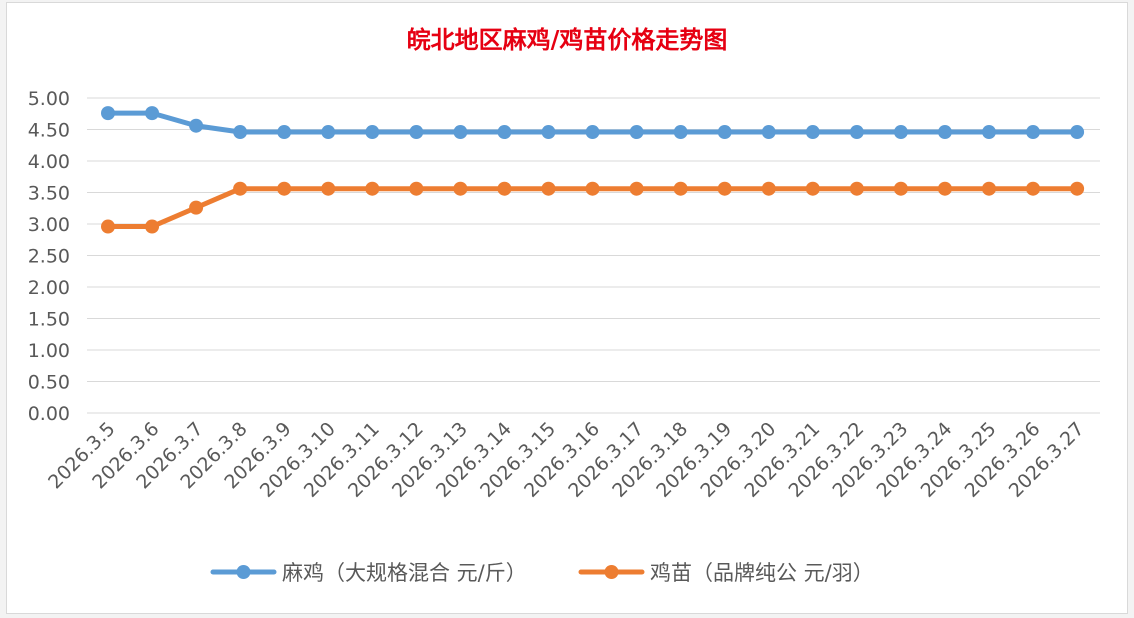 Image resolution: width=1134 pixels, height=618 pixels. What do you see at coordinates (49, 225) in the screenshot?
I see `y-tick-label: 3.00` at bounding box center [49, 225].